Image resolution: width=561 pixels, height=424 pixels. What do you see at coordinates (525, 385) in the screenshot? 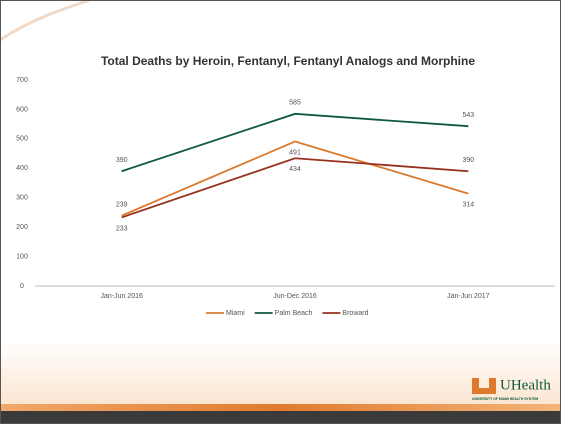
I see `logo-name: UHealth` at bounding box center [525, 385].